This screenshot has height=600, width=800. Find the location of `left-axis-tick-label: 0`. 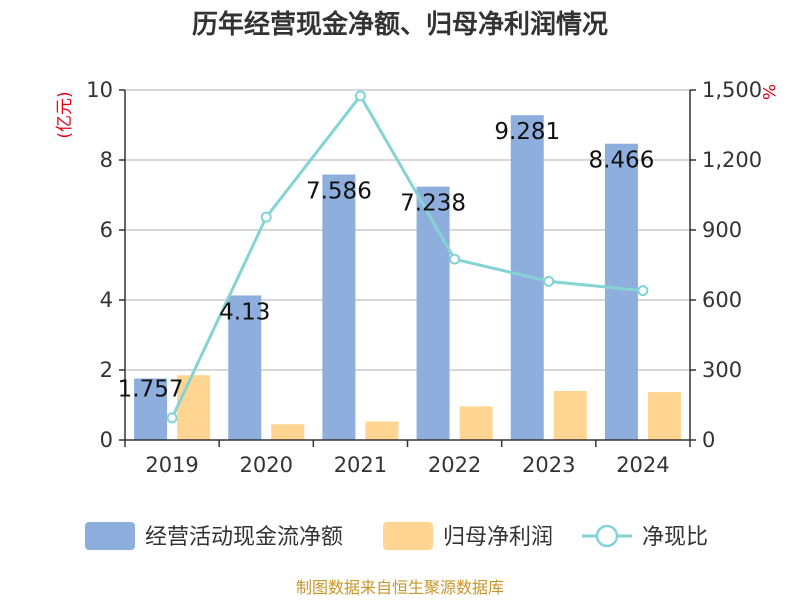

left-axis-tick-label: 0 is located at coordinates (106, 440).